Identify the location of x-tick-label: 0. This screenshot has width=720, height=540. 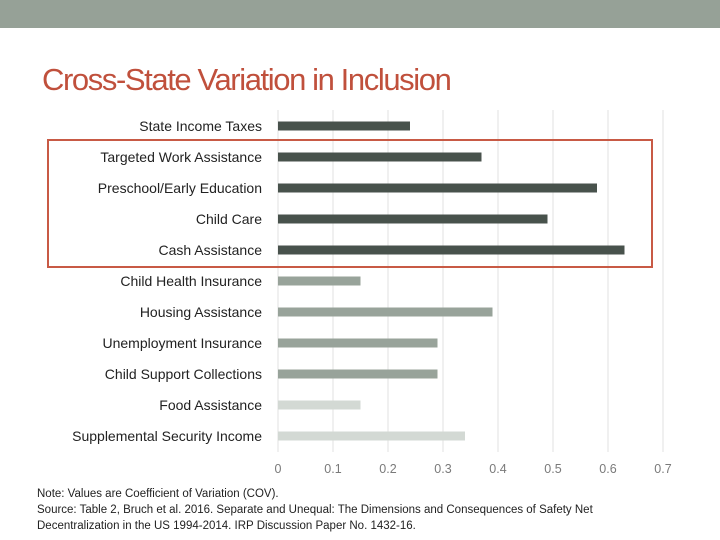
(278, 469).